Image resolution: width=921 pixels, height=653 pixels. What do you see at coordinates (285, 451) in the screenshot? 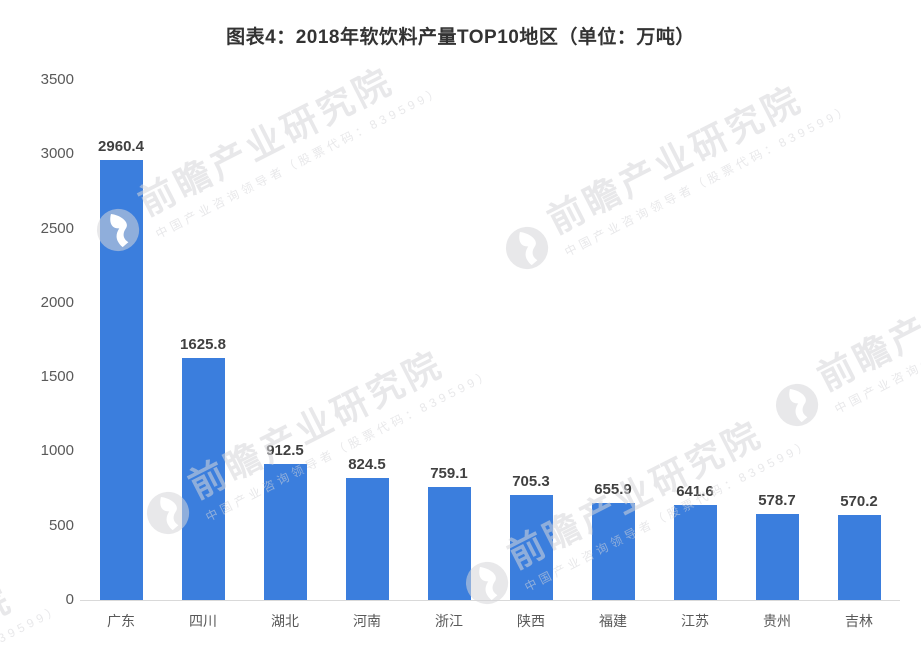
I see `bar-value-label: 912.5` at bounding box center [285, 451].